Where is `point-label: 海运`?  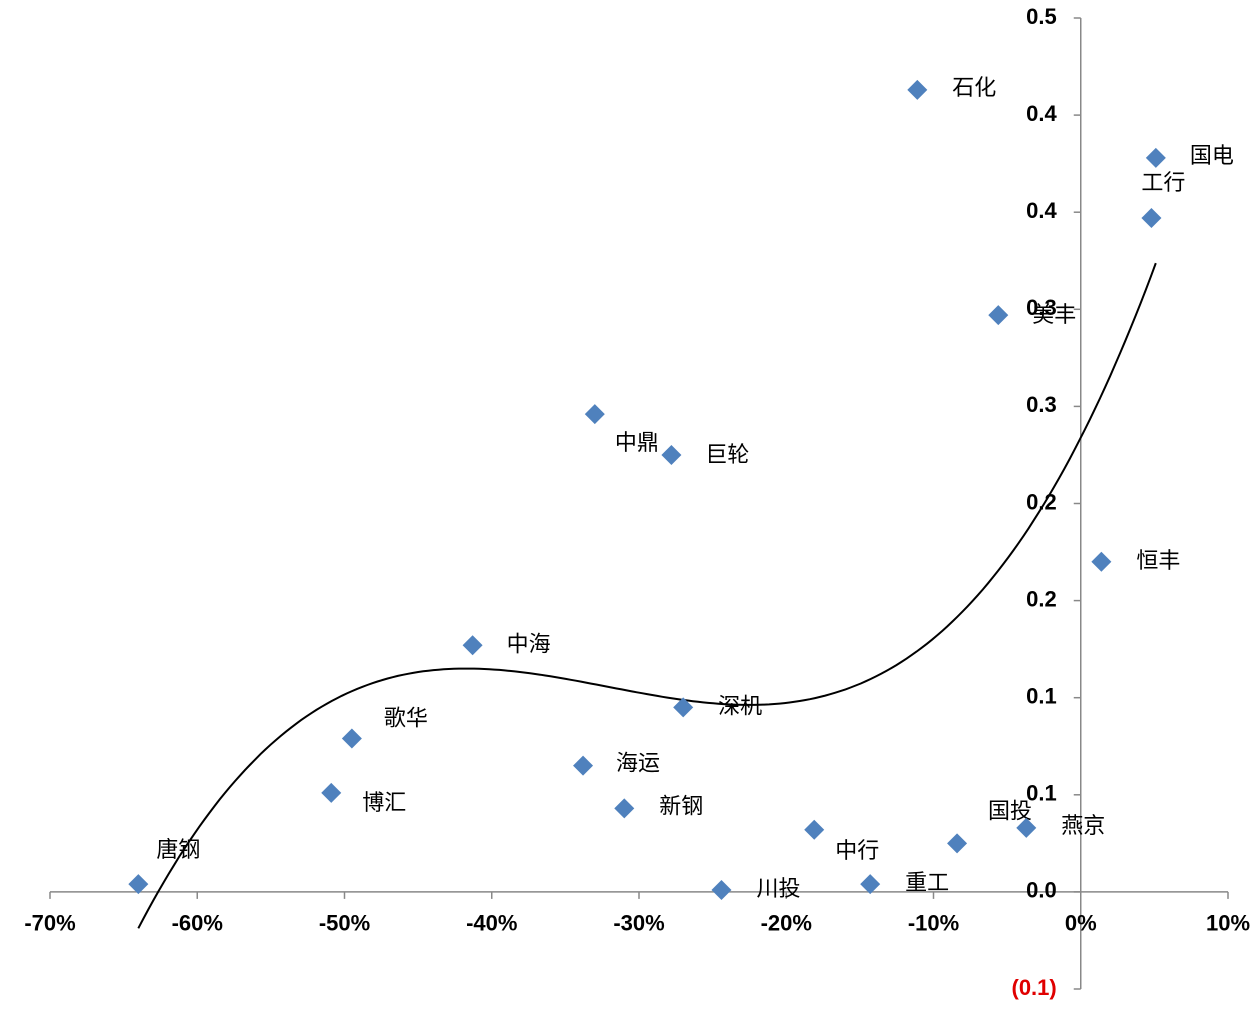
point-label: 海运 is located at coordinates (638, 763).